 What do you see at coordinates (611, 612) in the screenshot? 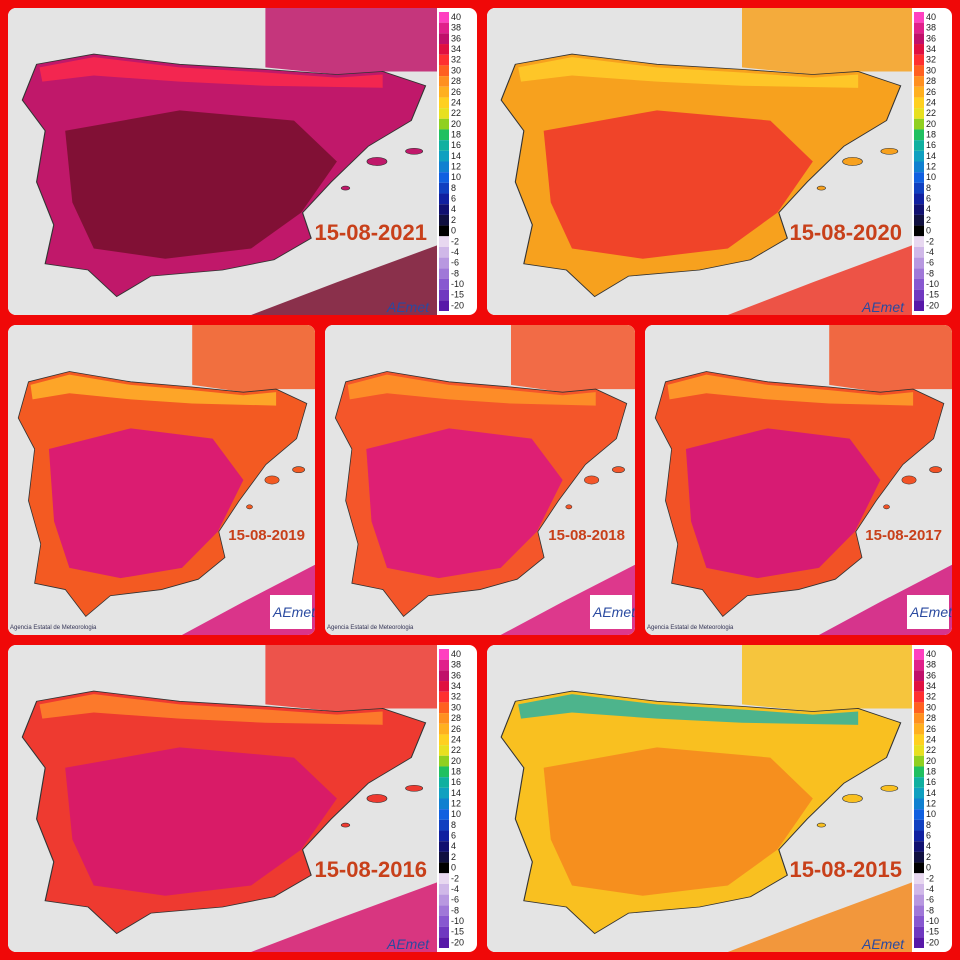
I see `logo-box` at bounding box center [611, 612].